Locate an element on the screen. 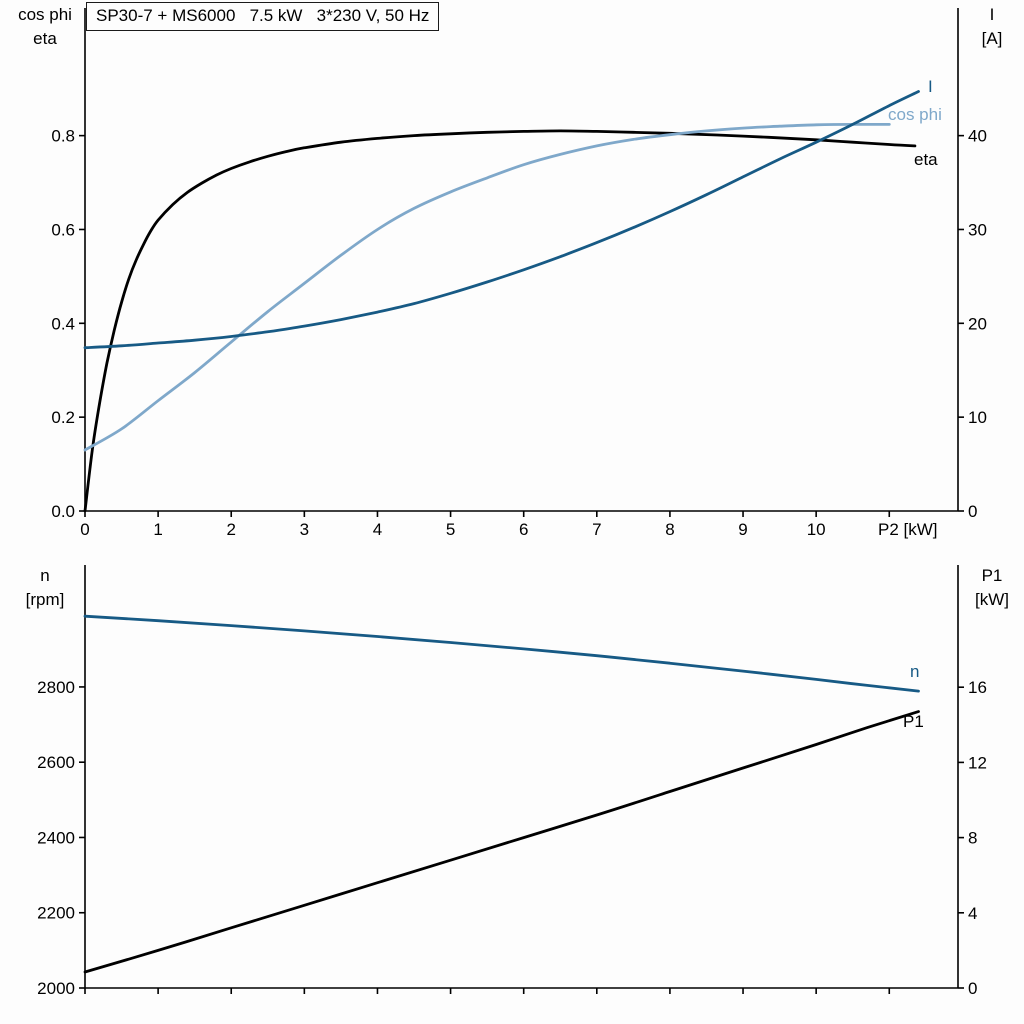 This screenshot has width=1024, height=1024. top-right-axis-title-I: I is located at coordinates (992, 14).